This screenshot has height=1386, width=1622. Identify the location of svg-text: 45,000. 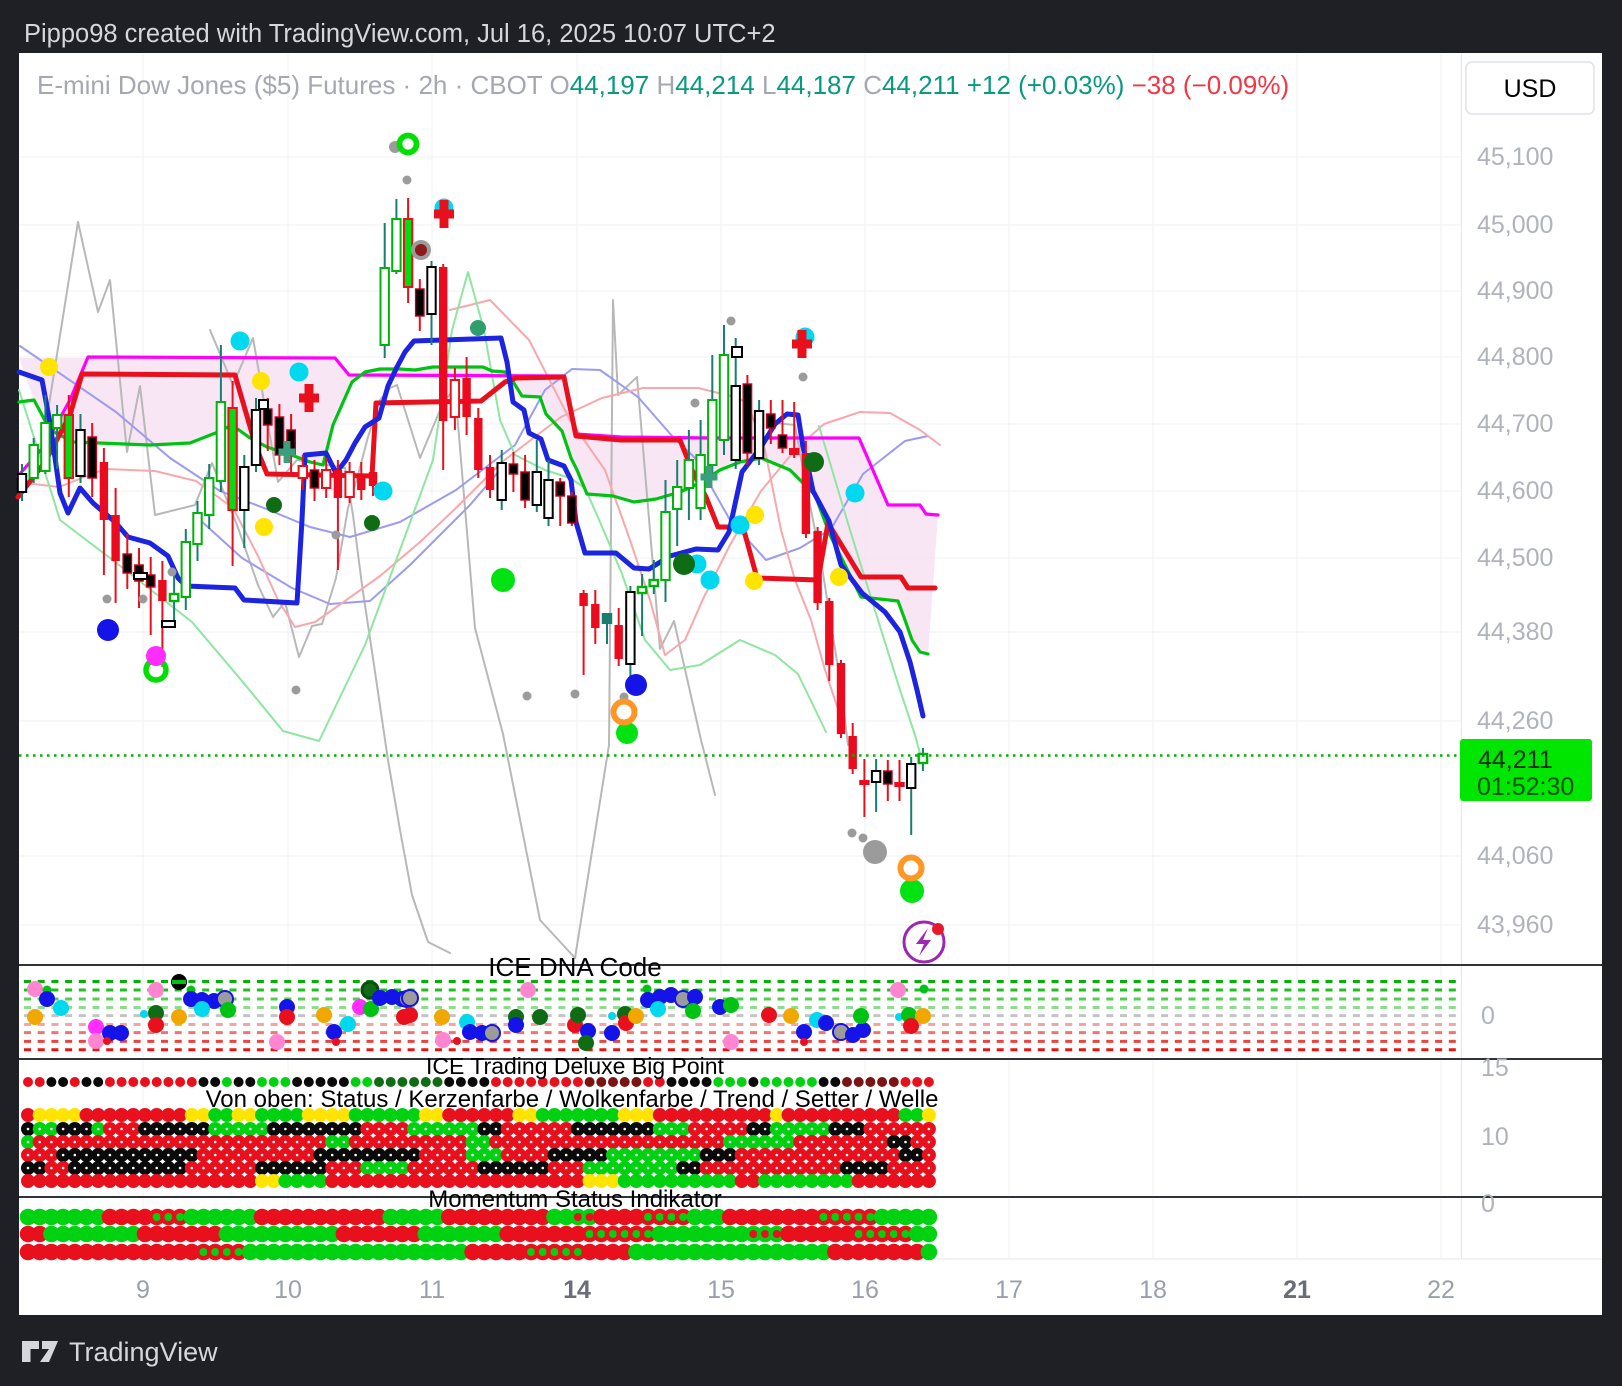
(1515, 225).